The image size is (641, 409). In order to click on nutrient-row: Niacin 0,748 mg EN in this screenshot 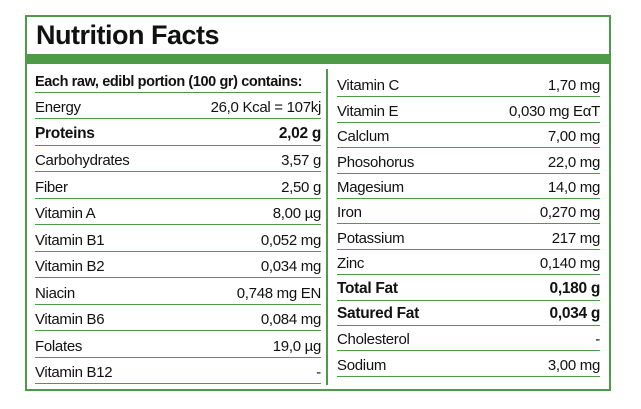, I will do `click(178, 291)`.